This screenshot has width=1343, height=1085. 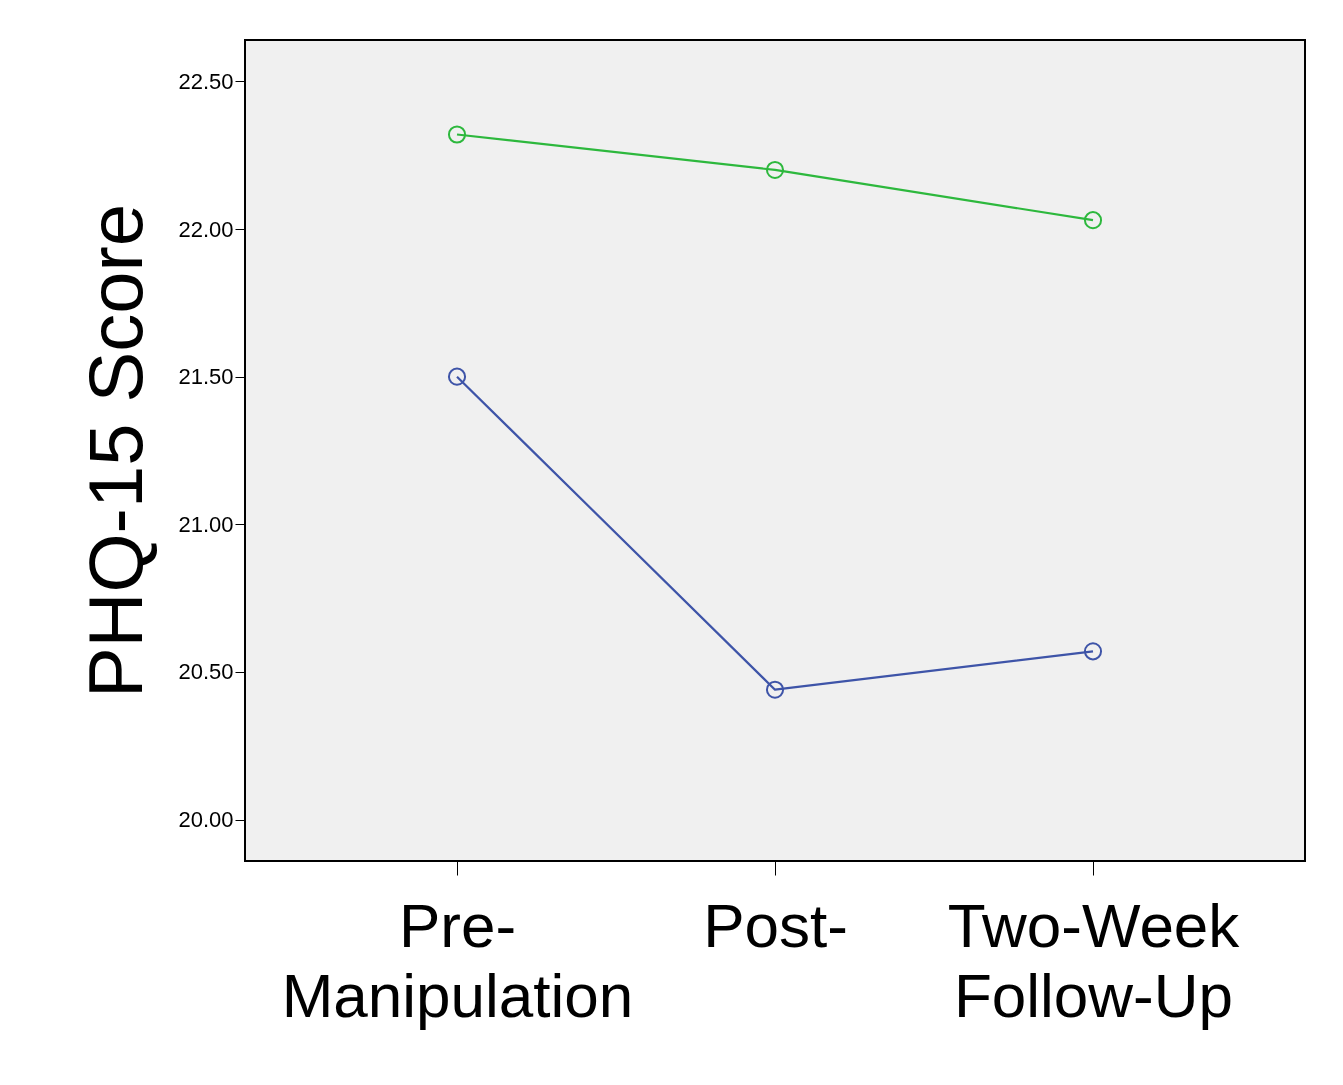 I want to click on x-tick-label: Two-Week Follow-Up, so click(x=1094, y=960).